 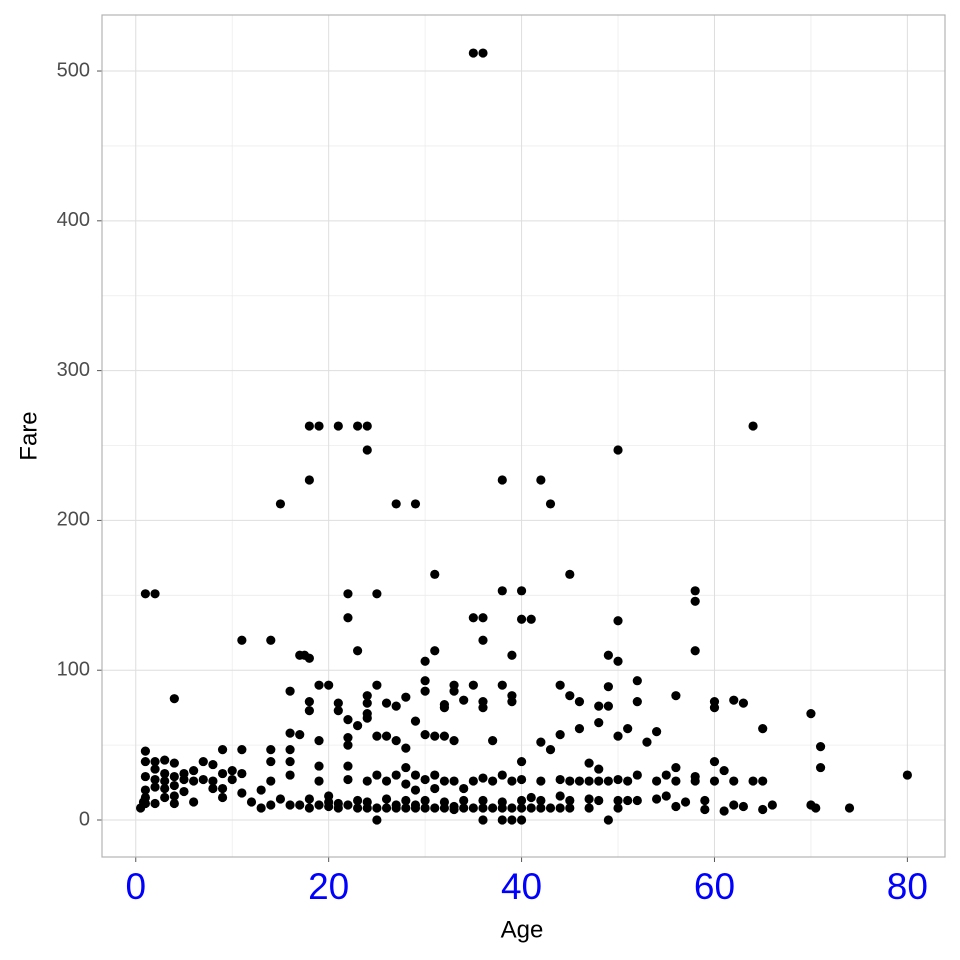 What do you see at coordinates (73, 520) in the screenshot?
I see `y-tick-label: 200` at bounding box center [73, 520].